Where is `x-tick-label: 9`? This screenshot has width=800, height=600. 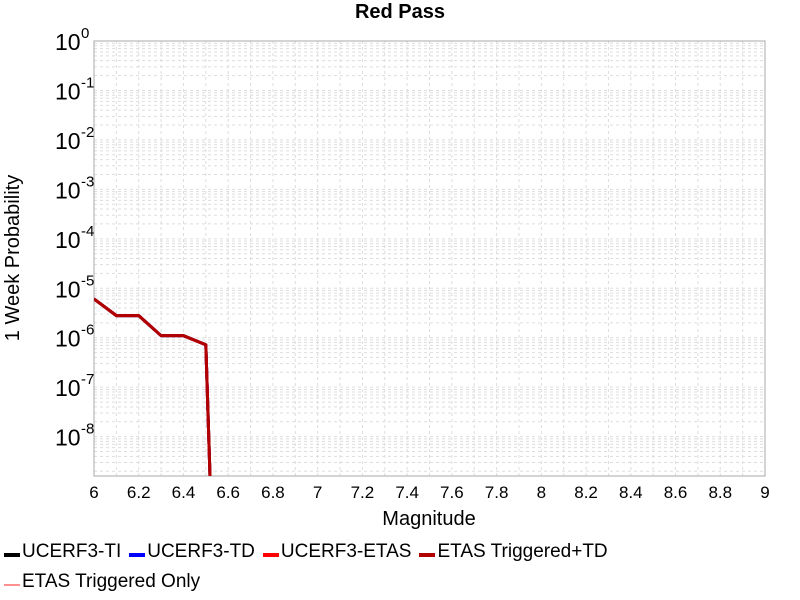
x-tick-label: 9 is located at coordinates (764, 492).